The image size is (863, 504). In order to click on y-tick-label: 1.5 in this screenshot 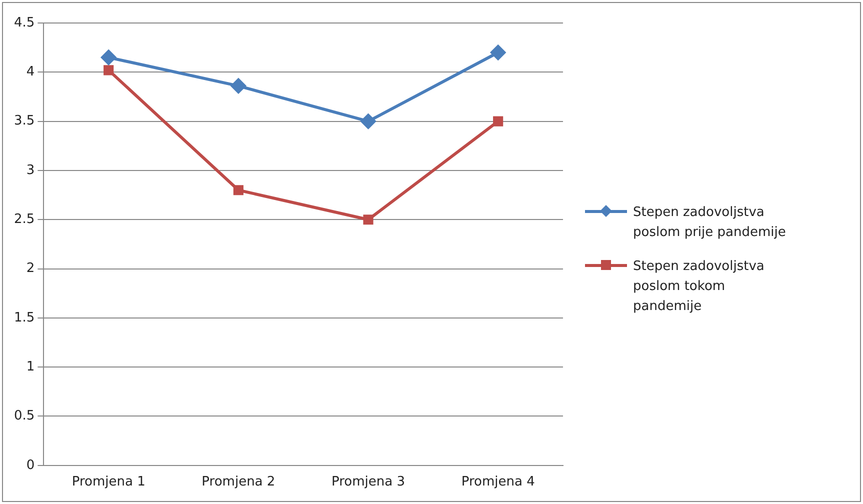, I will do `click(24, 318)`.